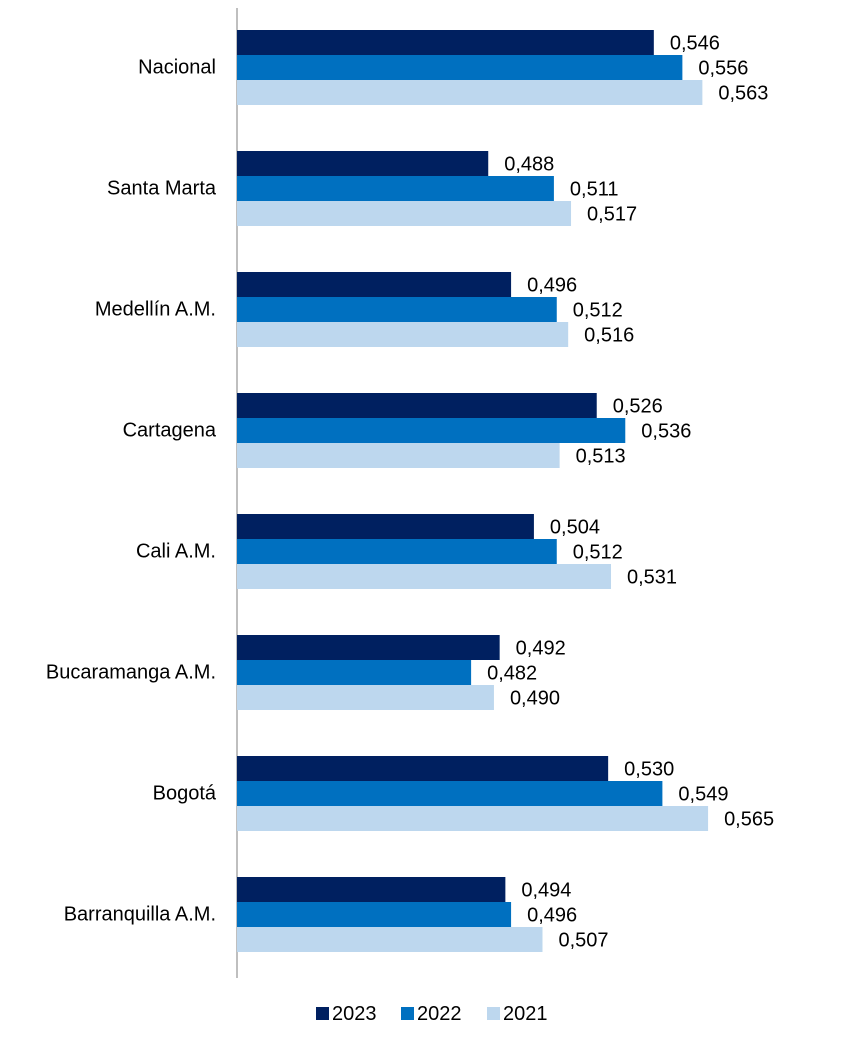 This screenshot has height=1039, width=854. I want to click on data-label: 0,565, so click(749, 820).